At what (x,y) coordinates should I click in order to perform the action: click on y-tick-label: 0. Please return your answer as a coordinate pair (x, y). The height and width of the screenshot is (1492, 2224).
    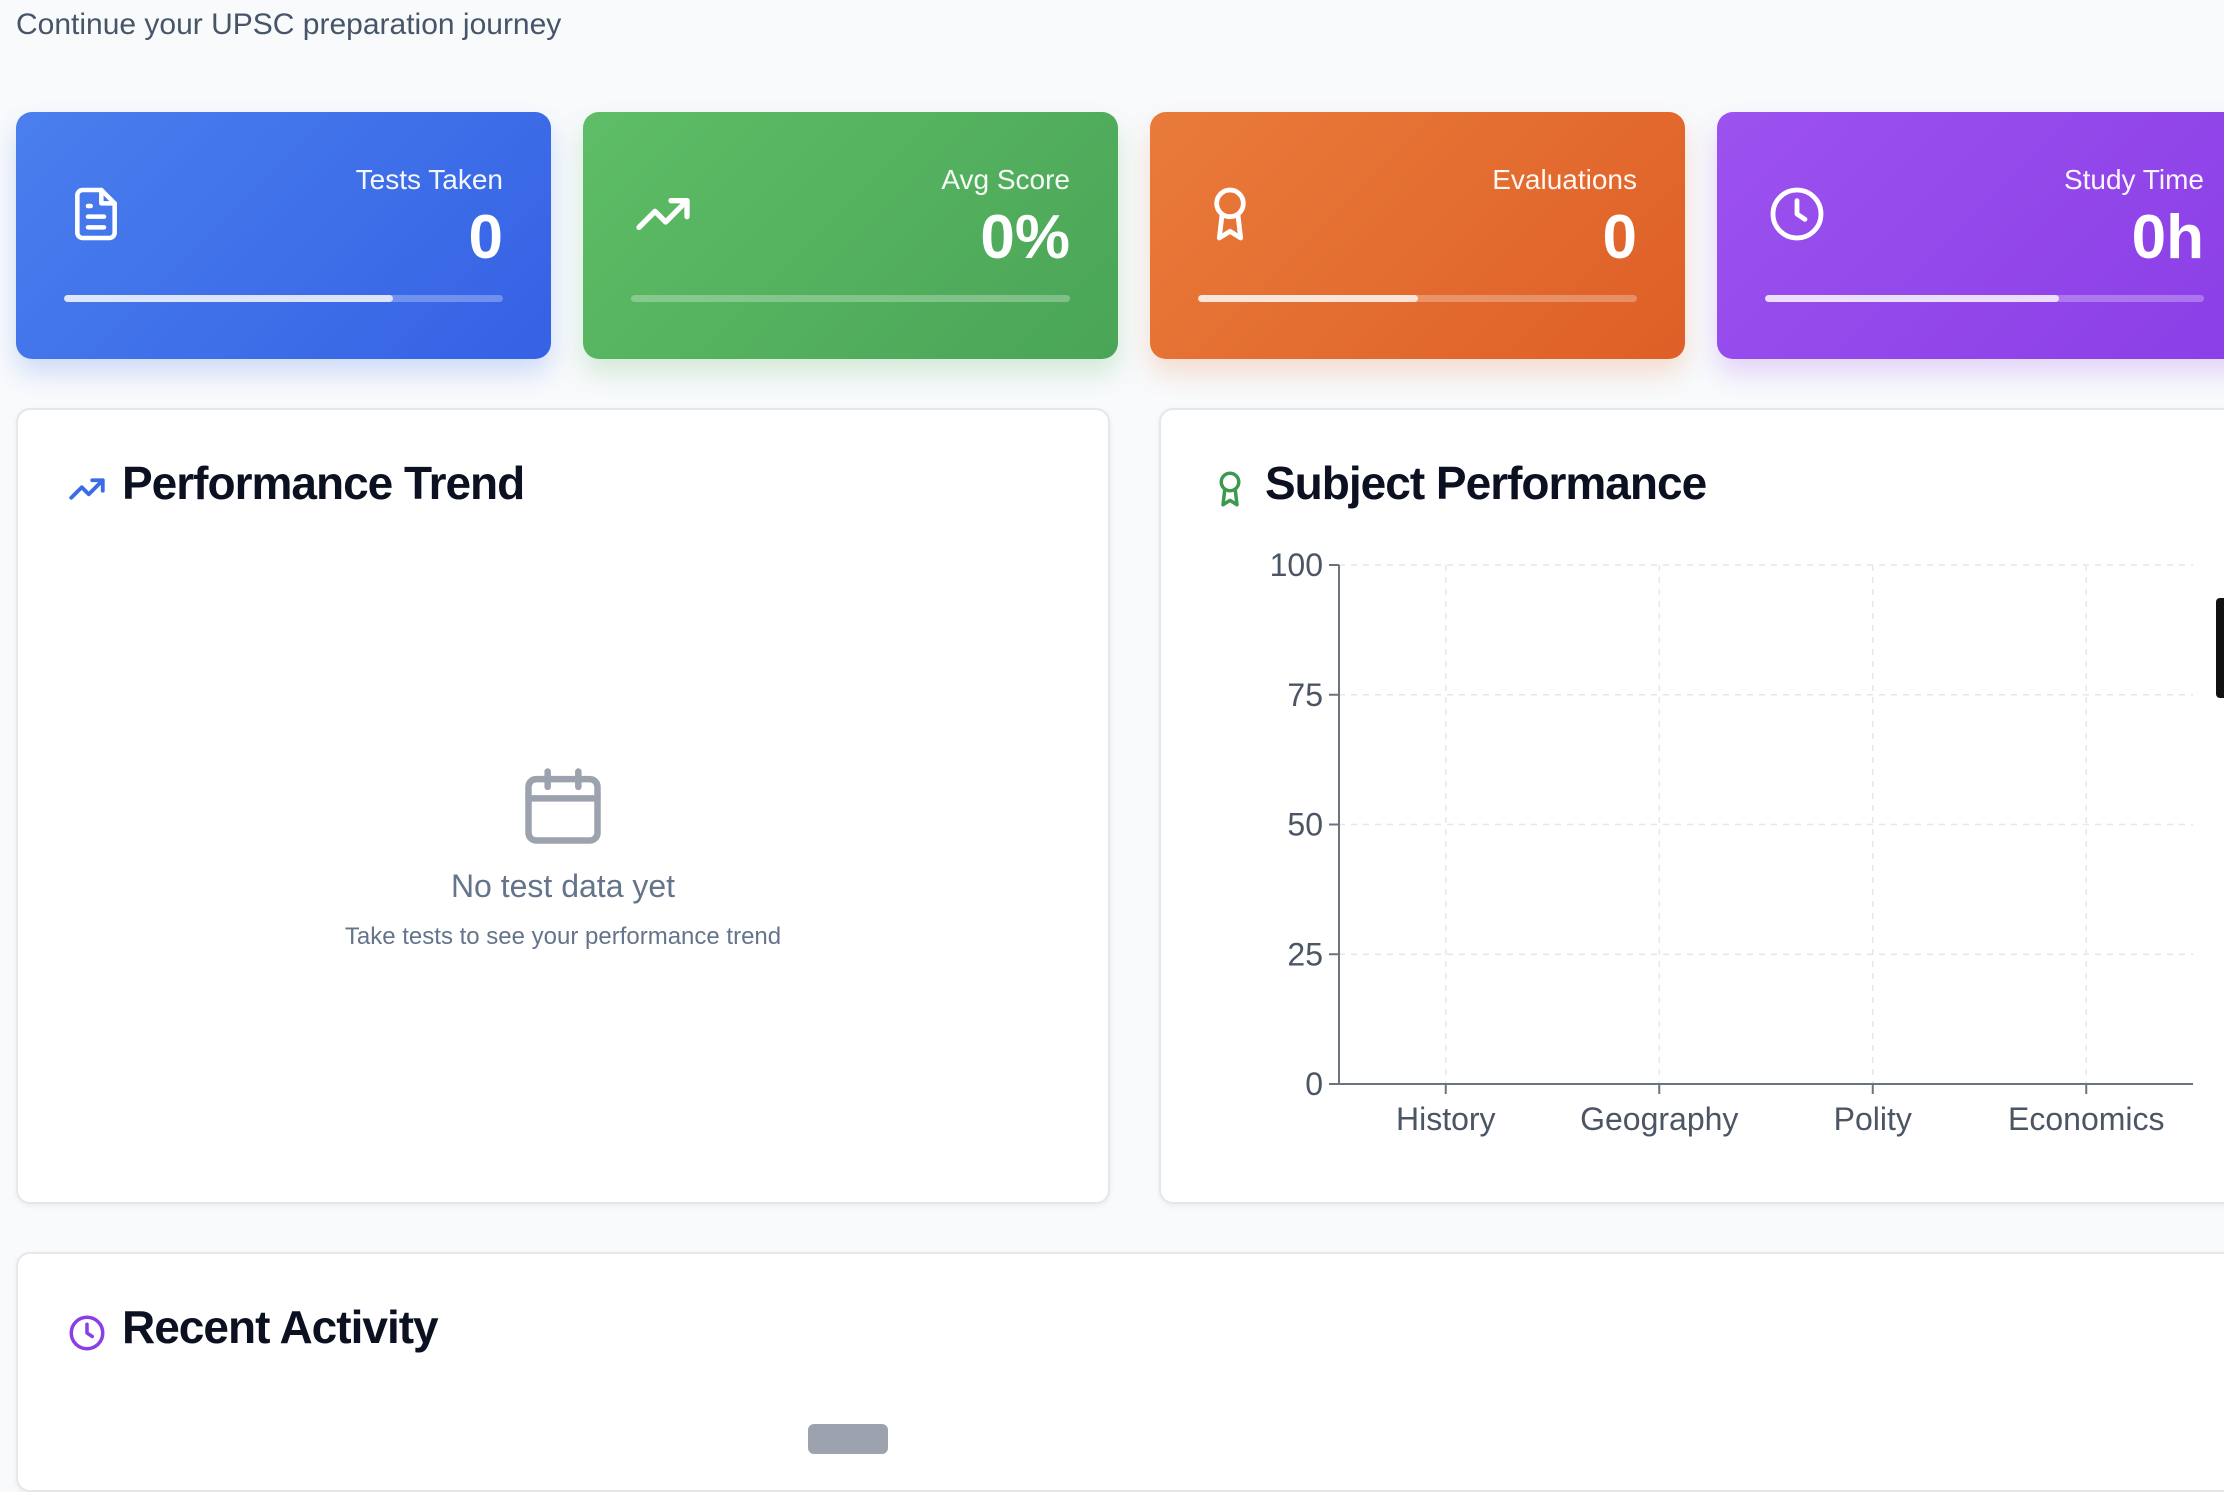
    Looking at the image, I should click on (1314, 1084).